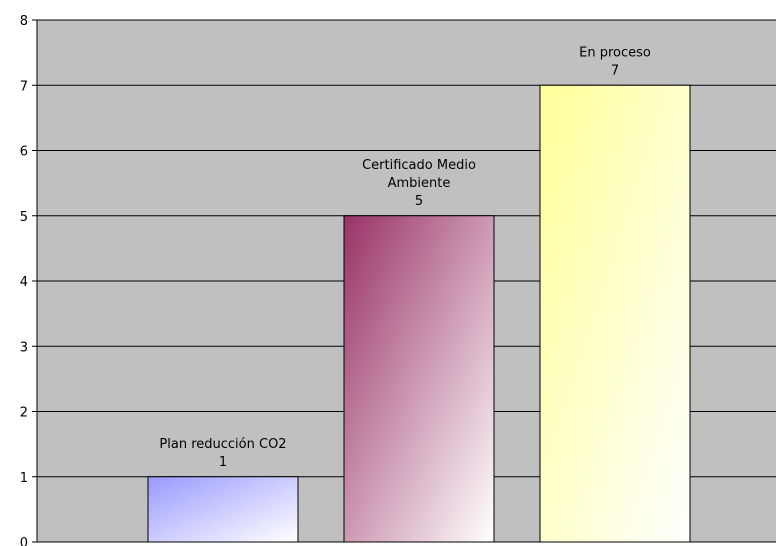 The image size is (776, 546). I want to click on y-tick-label: 0, so click(24, 541).